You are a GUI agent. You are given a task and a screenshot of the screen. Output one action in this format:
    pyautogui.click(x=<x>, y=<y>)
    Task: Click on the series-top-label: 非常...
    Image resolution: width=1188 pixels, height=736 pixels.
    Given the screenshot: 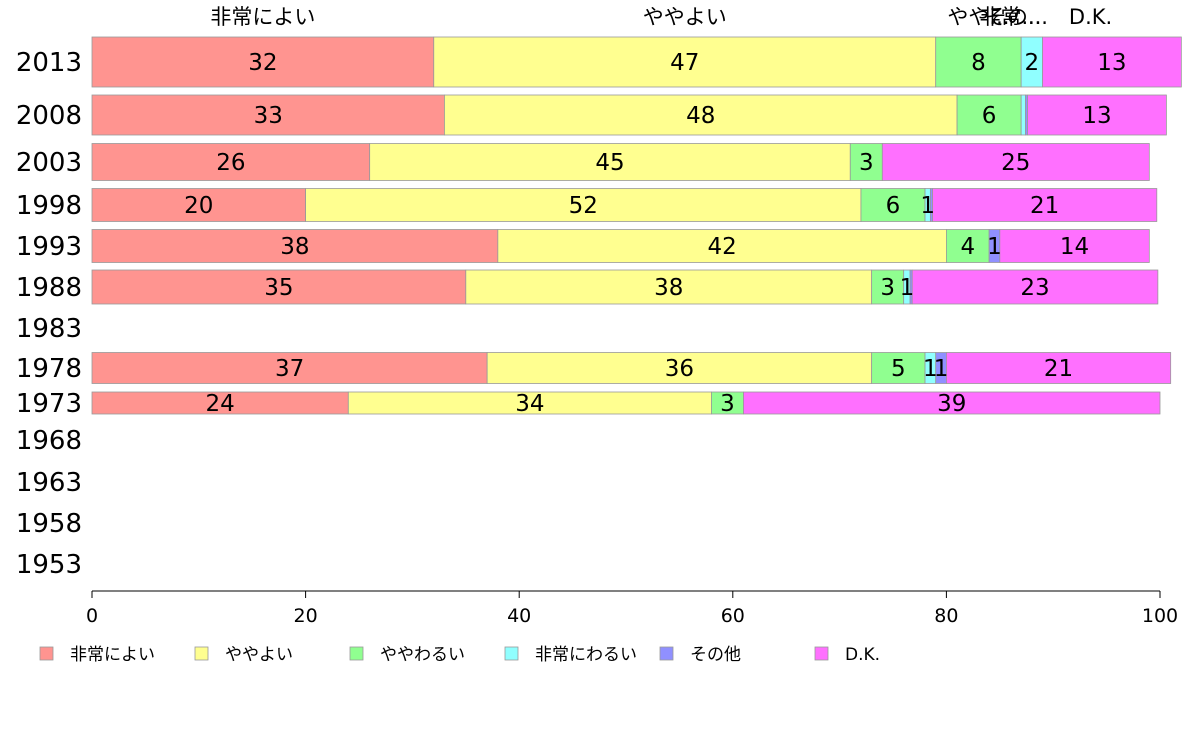 What is the action you would take?
    pyautogui.click(x=1010, y=17)
    